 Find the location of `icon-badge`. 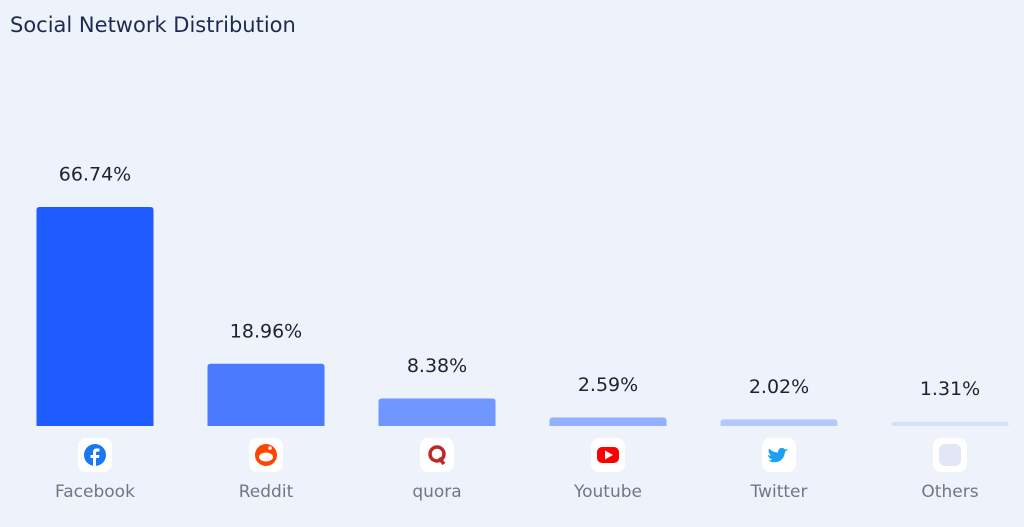

icon-badge is located at coordinates (437, 455).